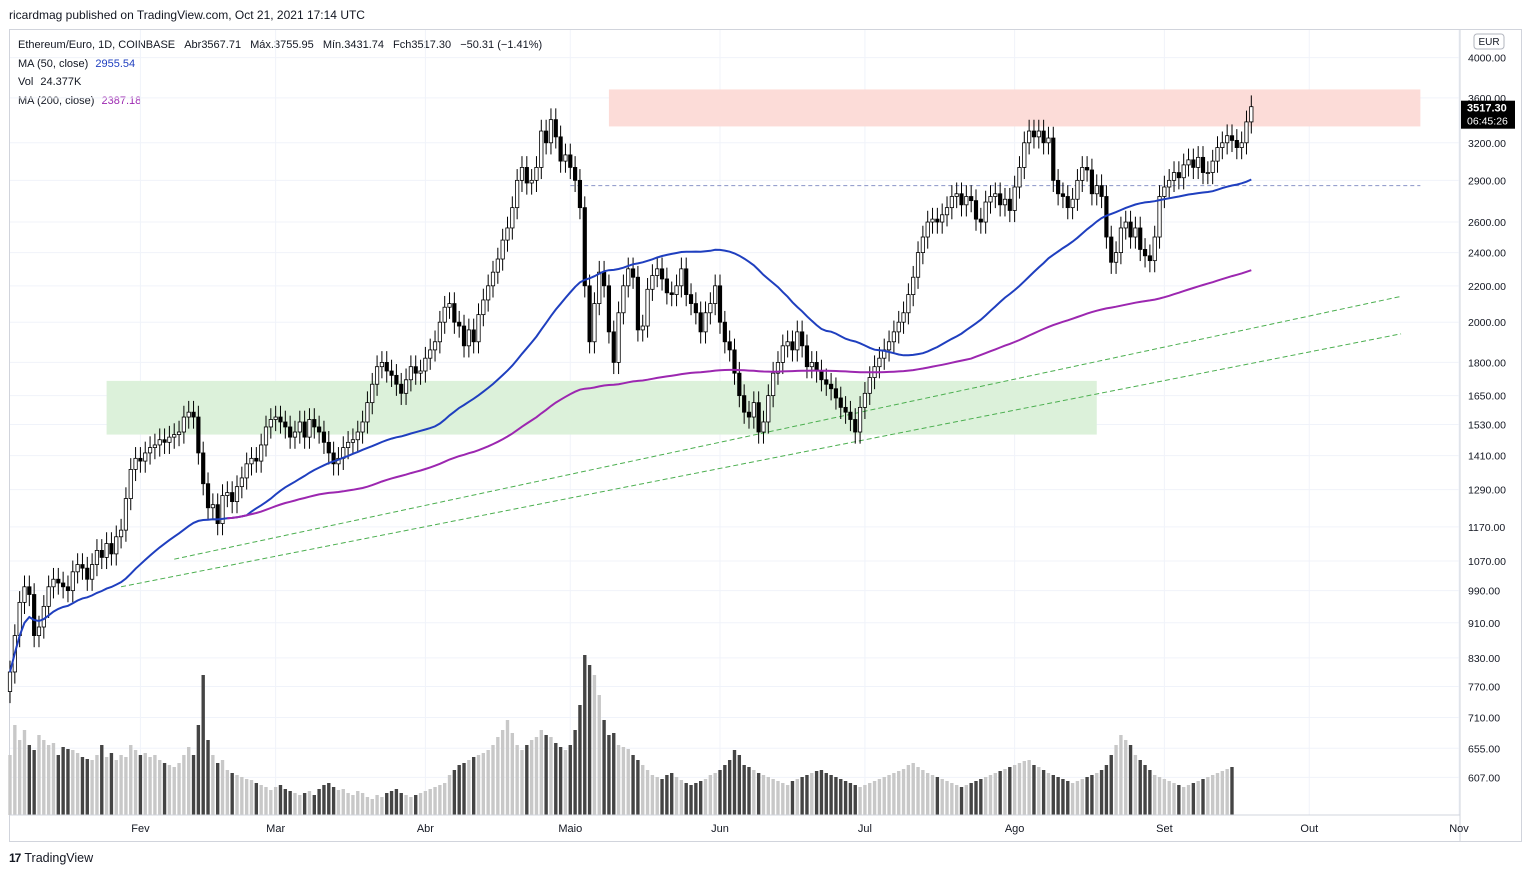 The image size is (1531, 878). I want to click on time-tick-label: Nov, so click(1459, 829).